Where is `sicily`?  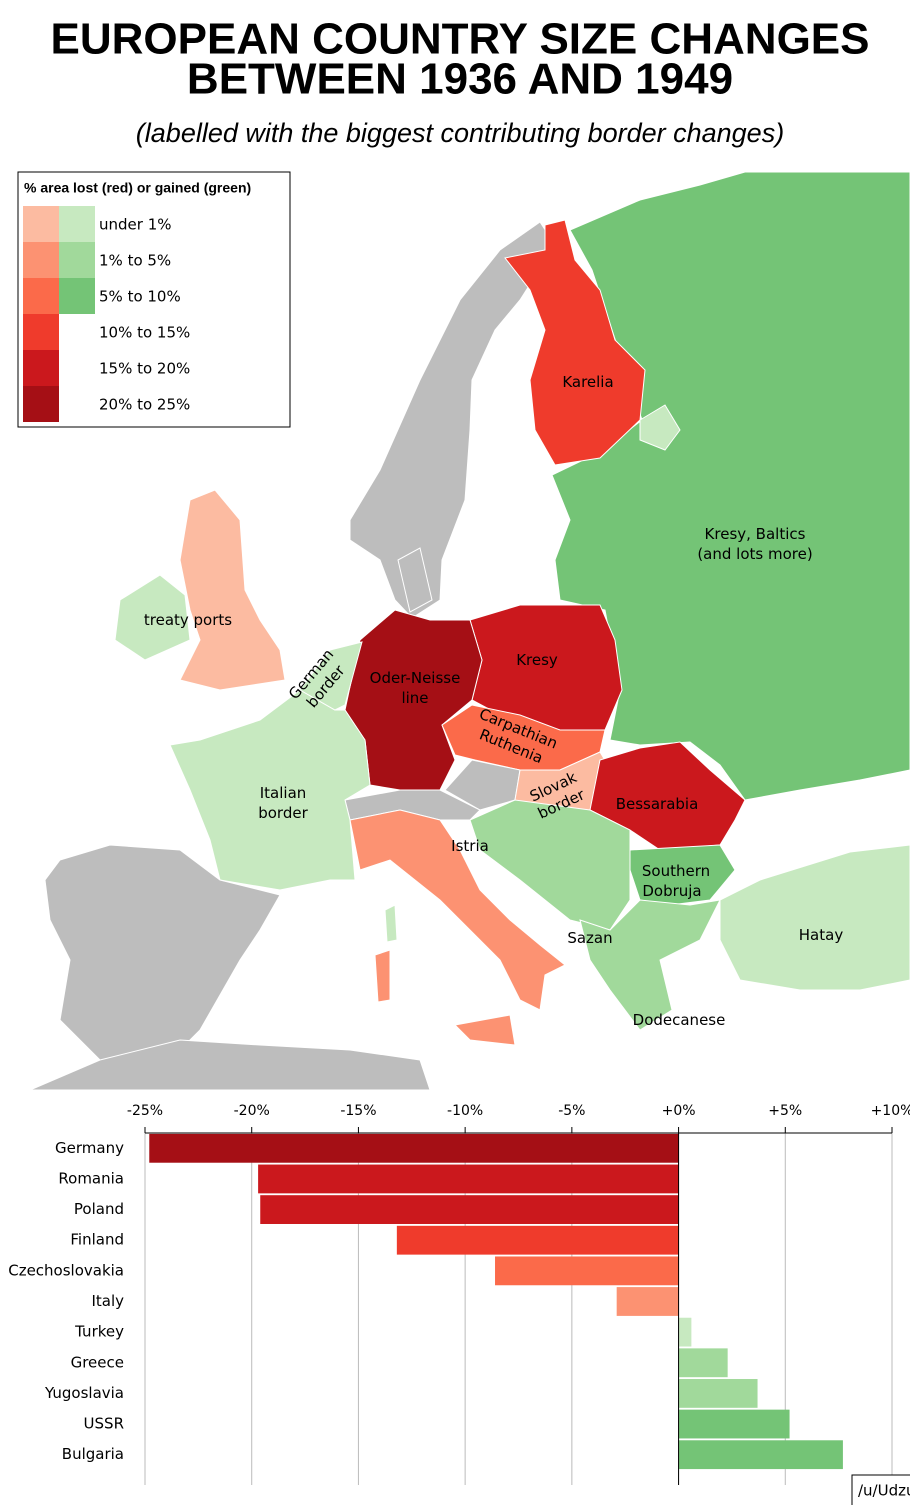
sicily is located at coordinates (484, 1030).